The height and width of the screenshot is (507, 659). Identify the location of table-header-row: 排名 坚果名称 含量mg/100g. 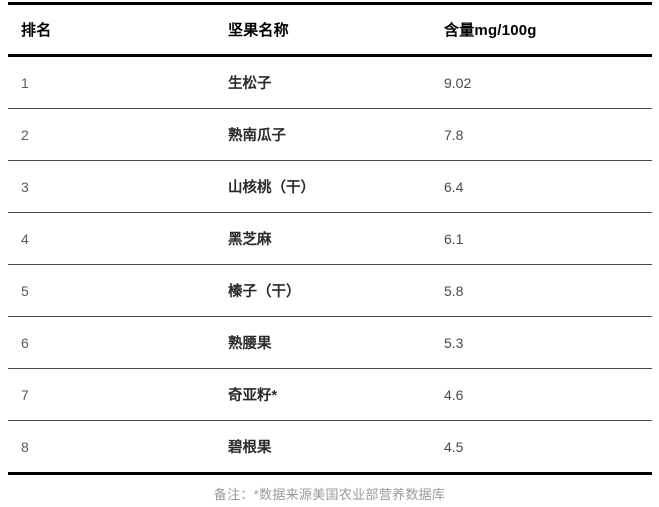
(330, 29).